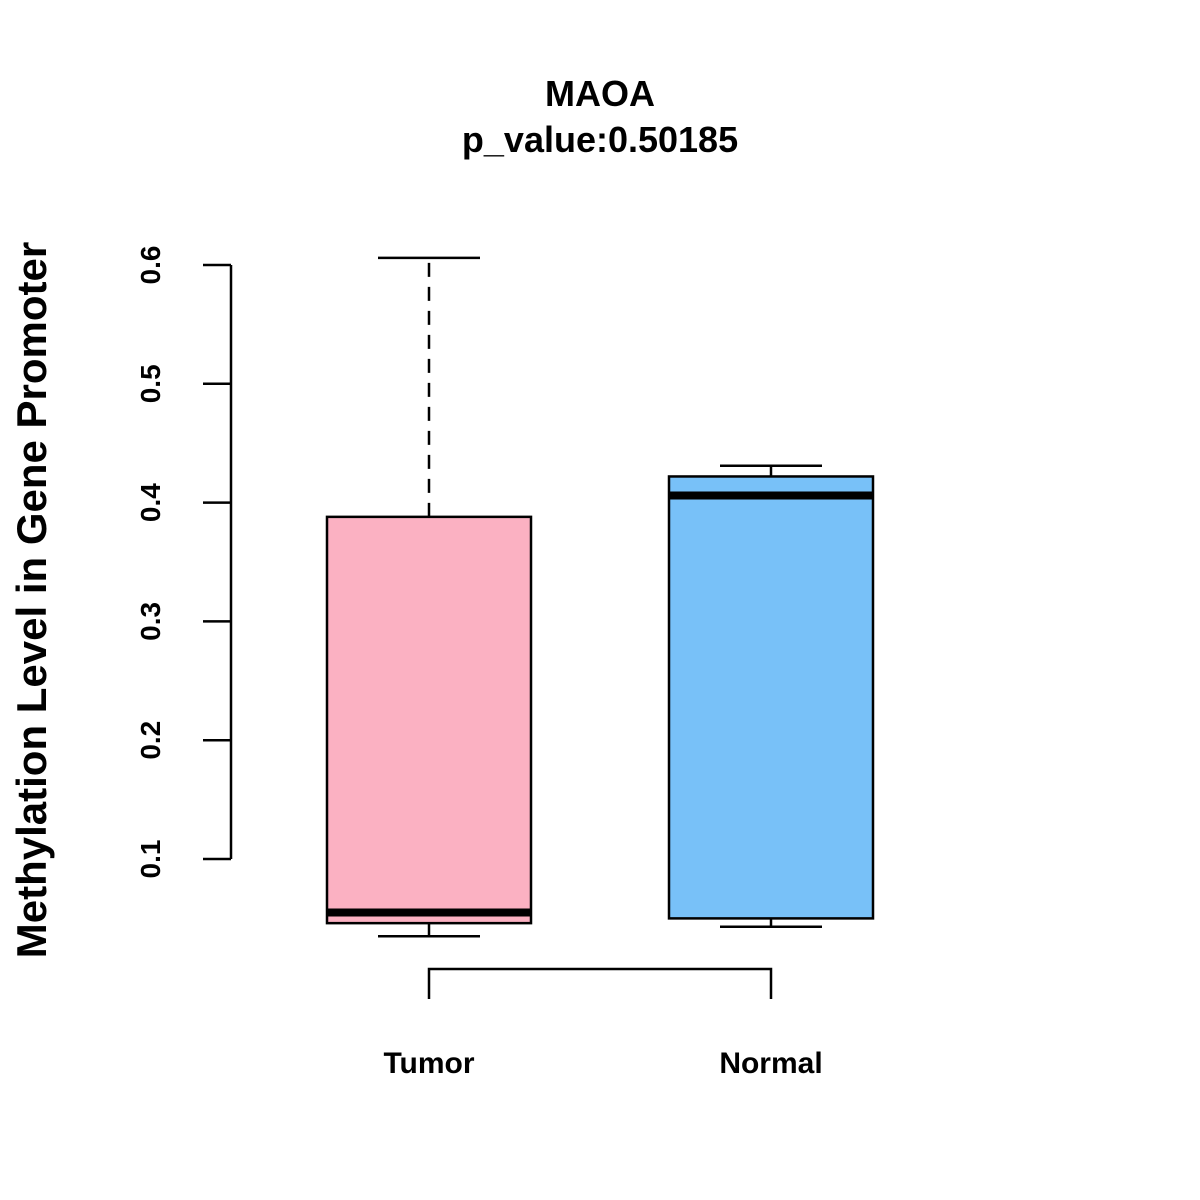 This screenshot has width=1200, height=1200. I want to click on y-tick-label: 0.5, so click(150, 383).